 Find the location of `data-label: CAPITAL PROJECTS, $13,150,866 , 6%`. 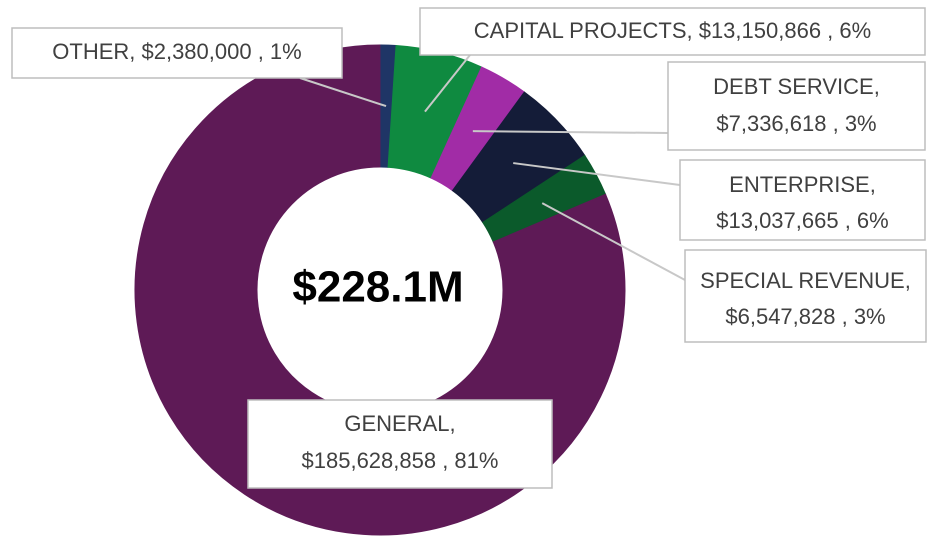

data-label: CAPITAL PROJECTS, $13,150,866 , 6% is located at coordinates (672, 30).